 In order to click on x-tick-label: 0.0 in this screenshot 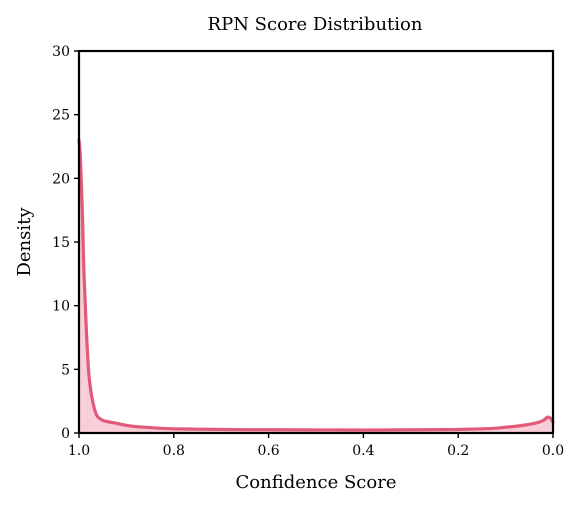, I will do `click(553, 451)`.